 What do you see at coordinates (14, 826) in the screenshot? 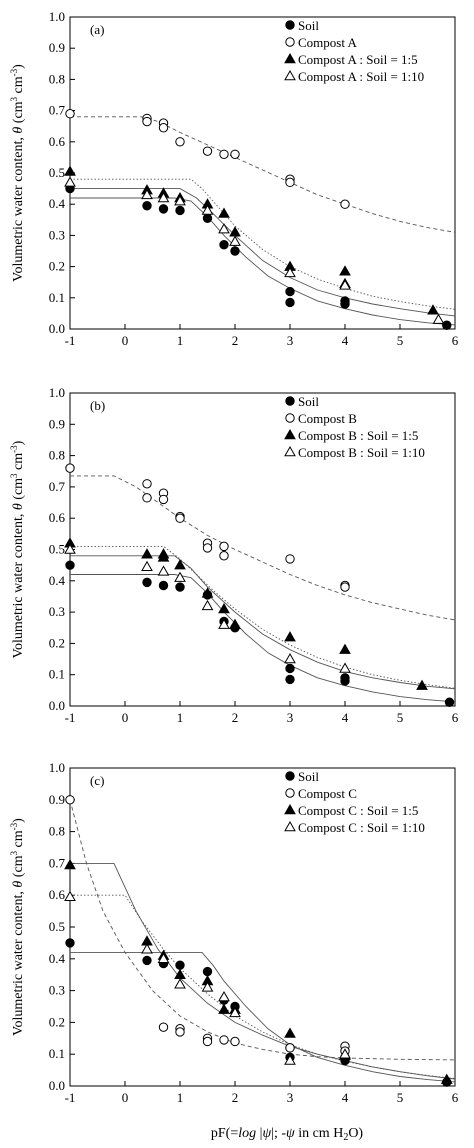
I see `y-axis-label-part: -3` at bounding box center [14, 826].